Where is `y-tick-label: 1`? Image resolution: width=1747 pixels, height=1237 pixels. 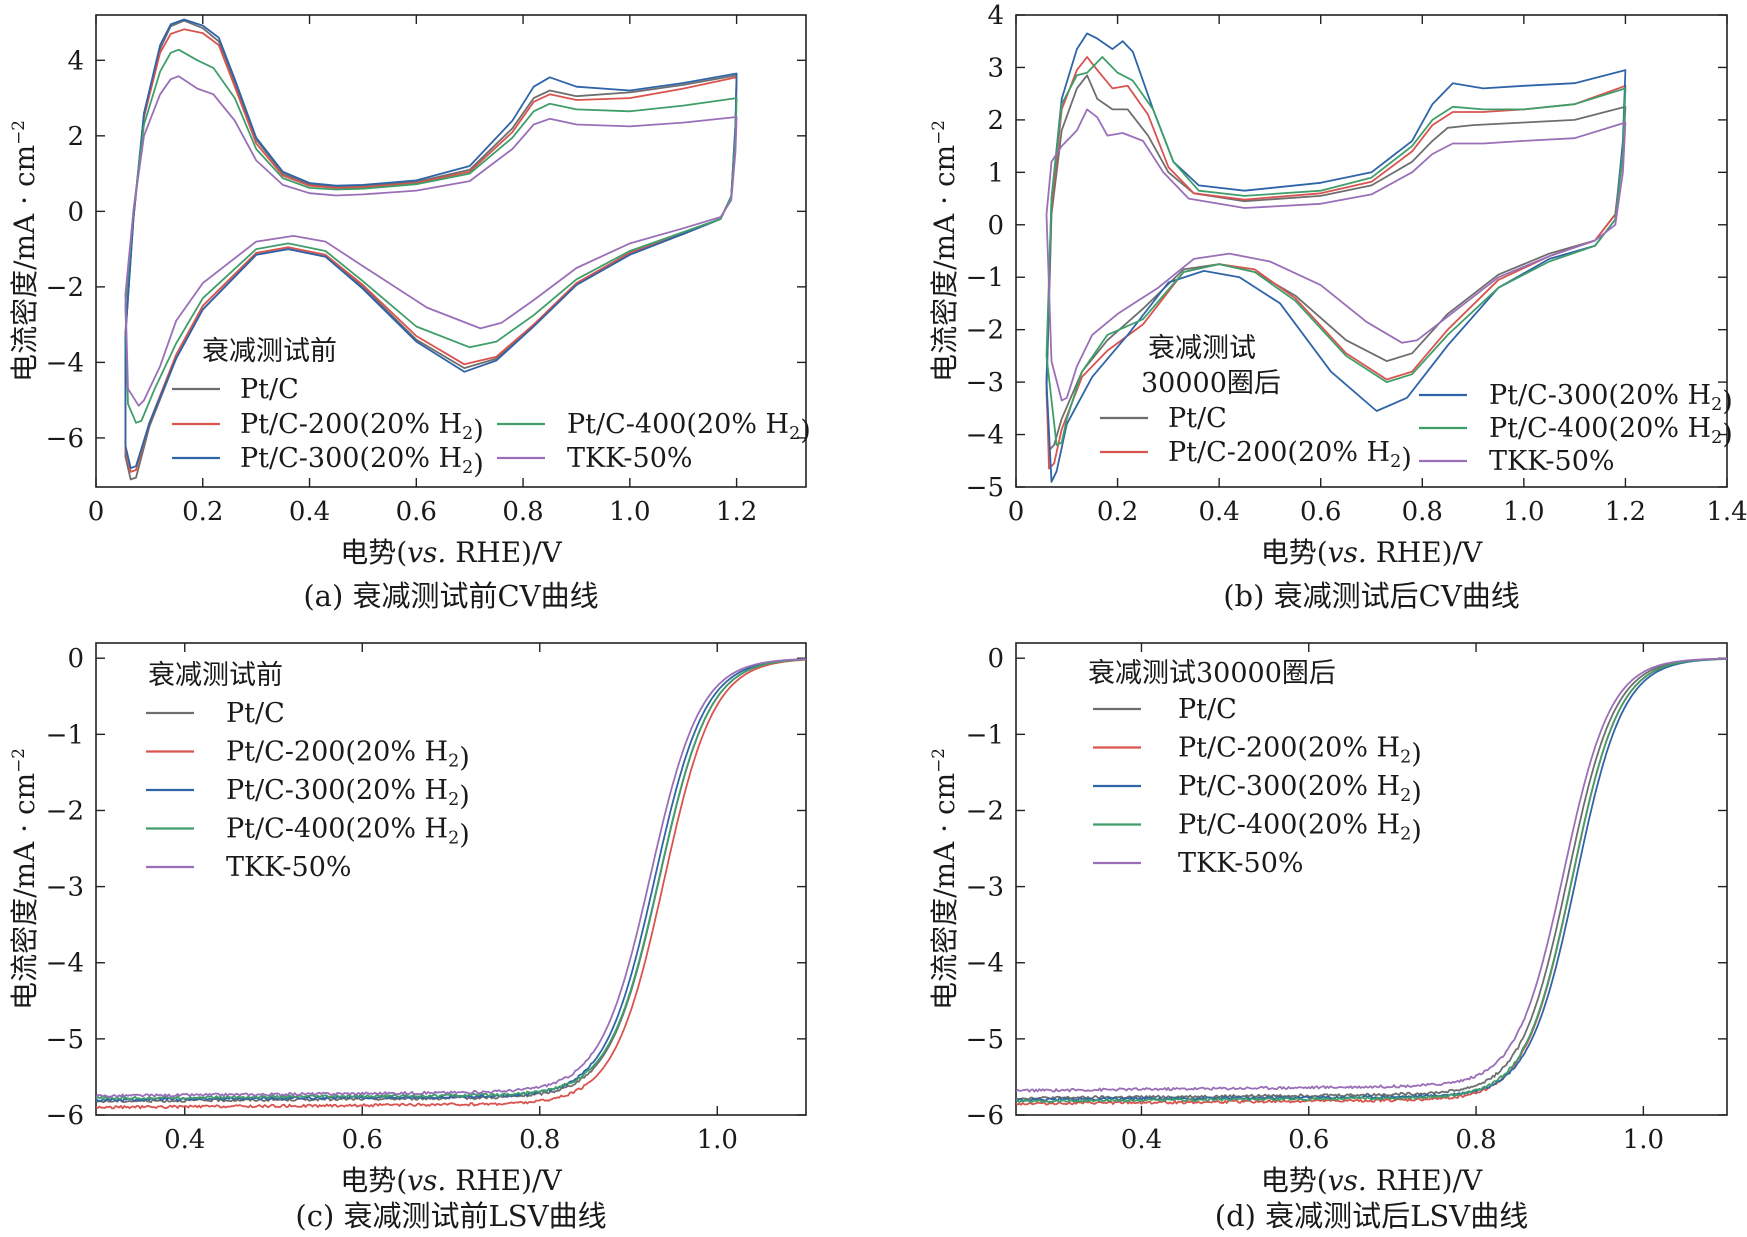
y-tick-label: 1 is located at coordinates (995, 173).